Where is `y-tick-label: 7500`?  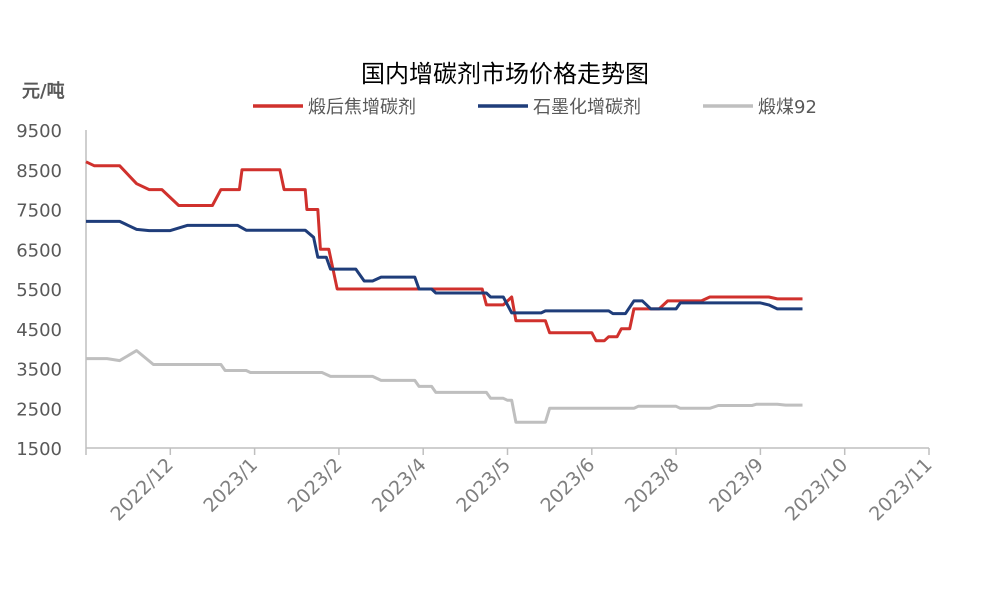 y-tick-label: 7500 is located at coordinates (39, 211).